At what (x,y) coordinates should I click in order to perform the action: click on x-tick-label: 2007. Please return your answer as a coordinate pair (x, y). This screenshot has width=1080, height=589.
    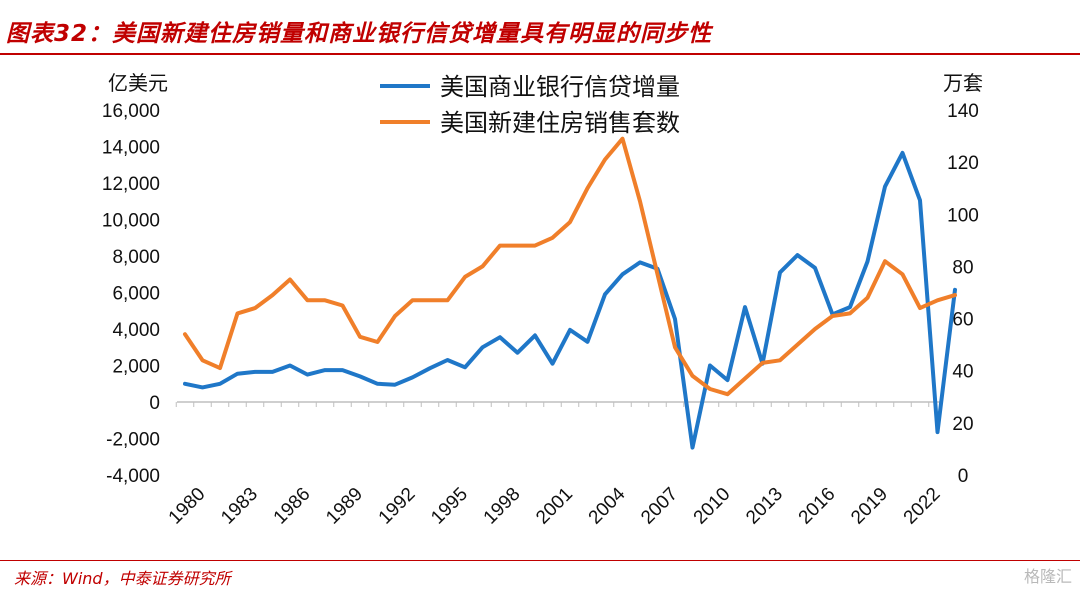
    Looking at the image, I should click on (659, 506).